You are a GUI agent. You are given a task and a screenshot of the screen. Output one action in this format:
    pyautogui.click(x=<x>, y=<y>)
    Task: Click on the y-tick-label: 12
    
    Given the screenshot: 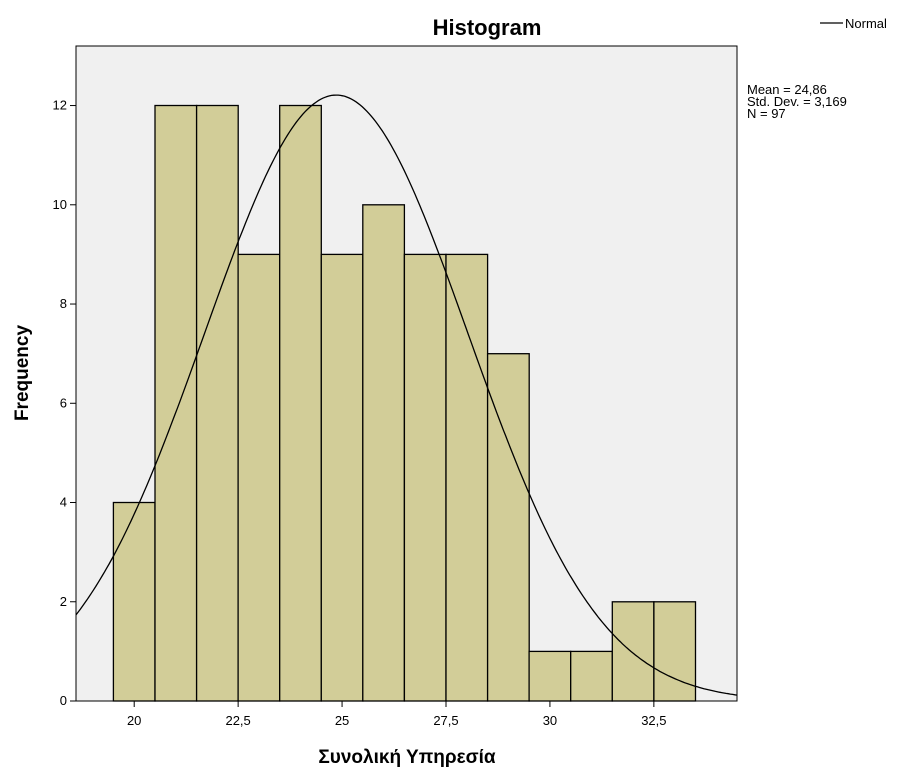 What is the action you would take?
    pyautogui.click(x=60, y=105)
    